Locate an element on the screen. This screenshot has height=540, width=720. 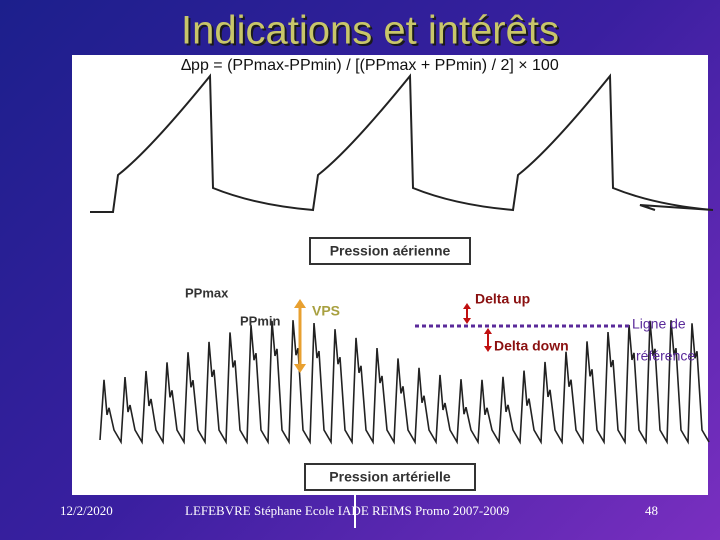
airway-label-box is located at coordinates (390, 251).